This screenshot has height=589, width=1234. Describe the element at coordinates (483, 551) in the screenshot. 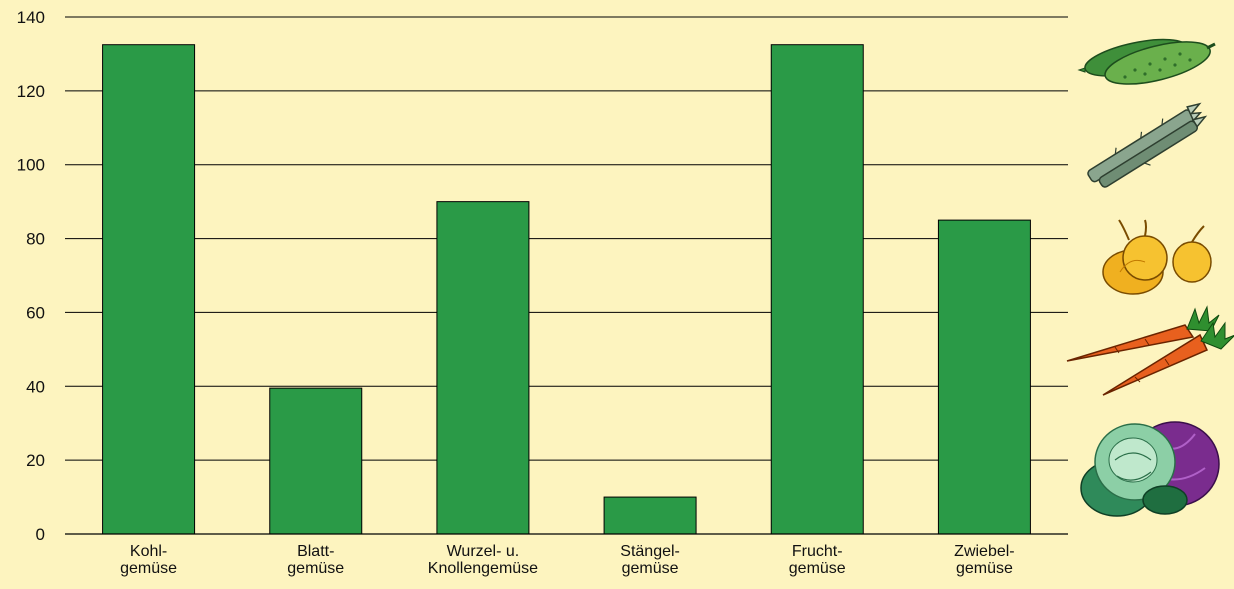

I see `x-category-label: Wurzel- u.` at that location.